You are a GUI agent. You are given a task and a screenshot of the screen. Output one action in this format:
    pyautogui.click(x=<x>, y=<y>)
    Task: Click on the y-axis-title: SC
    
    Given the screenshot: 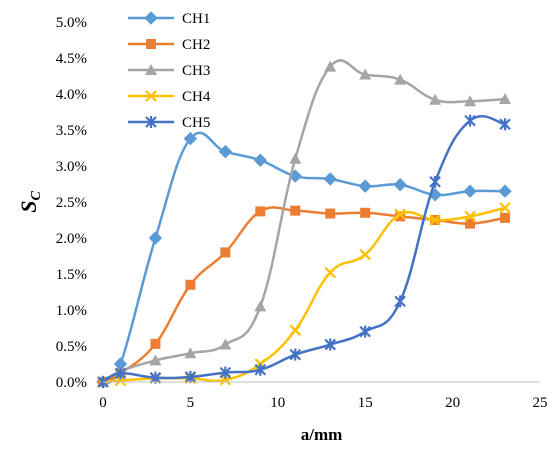 What is the action you would take?
    pyautogui.click(x=30, y=202)
    